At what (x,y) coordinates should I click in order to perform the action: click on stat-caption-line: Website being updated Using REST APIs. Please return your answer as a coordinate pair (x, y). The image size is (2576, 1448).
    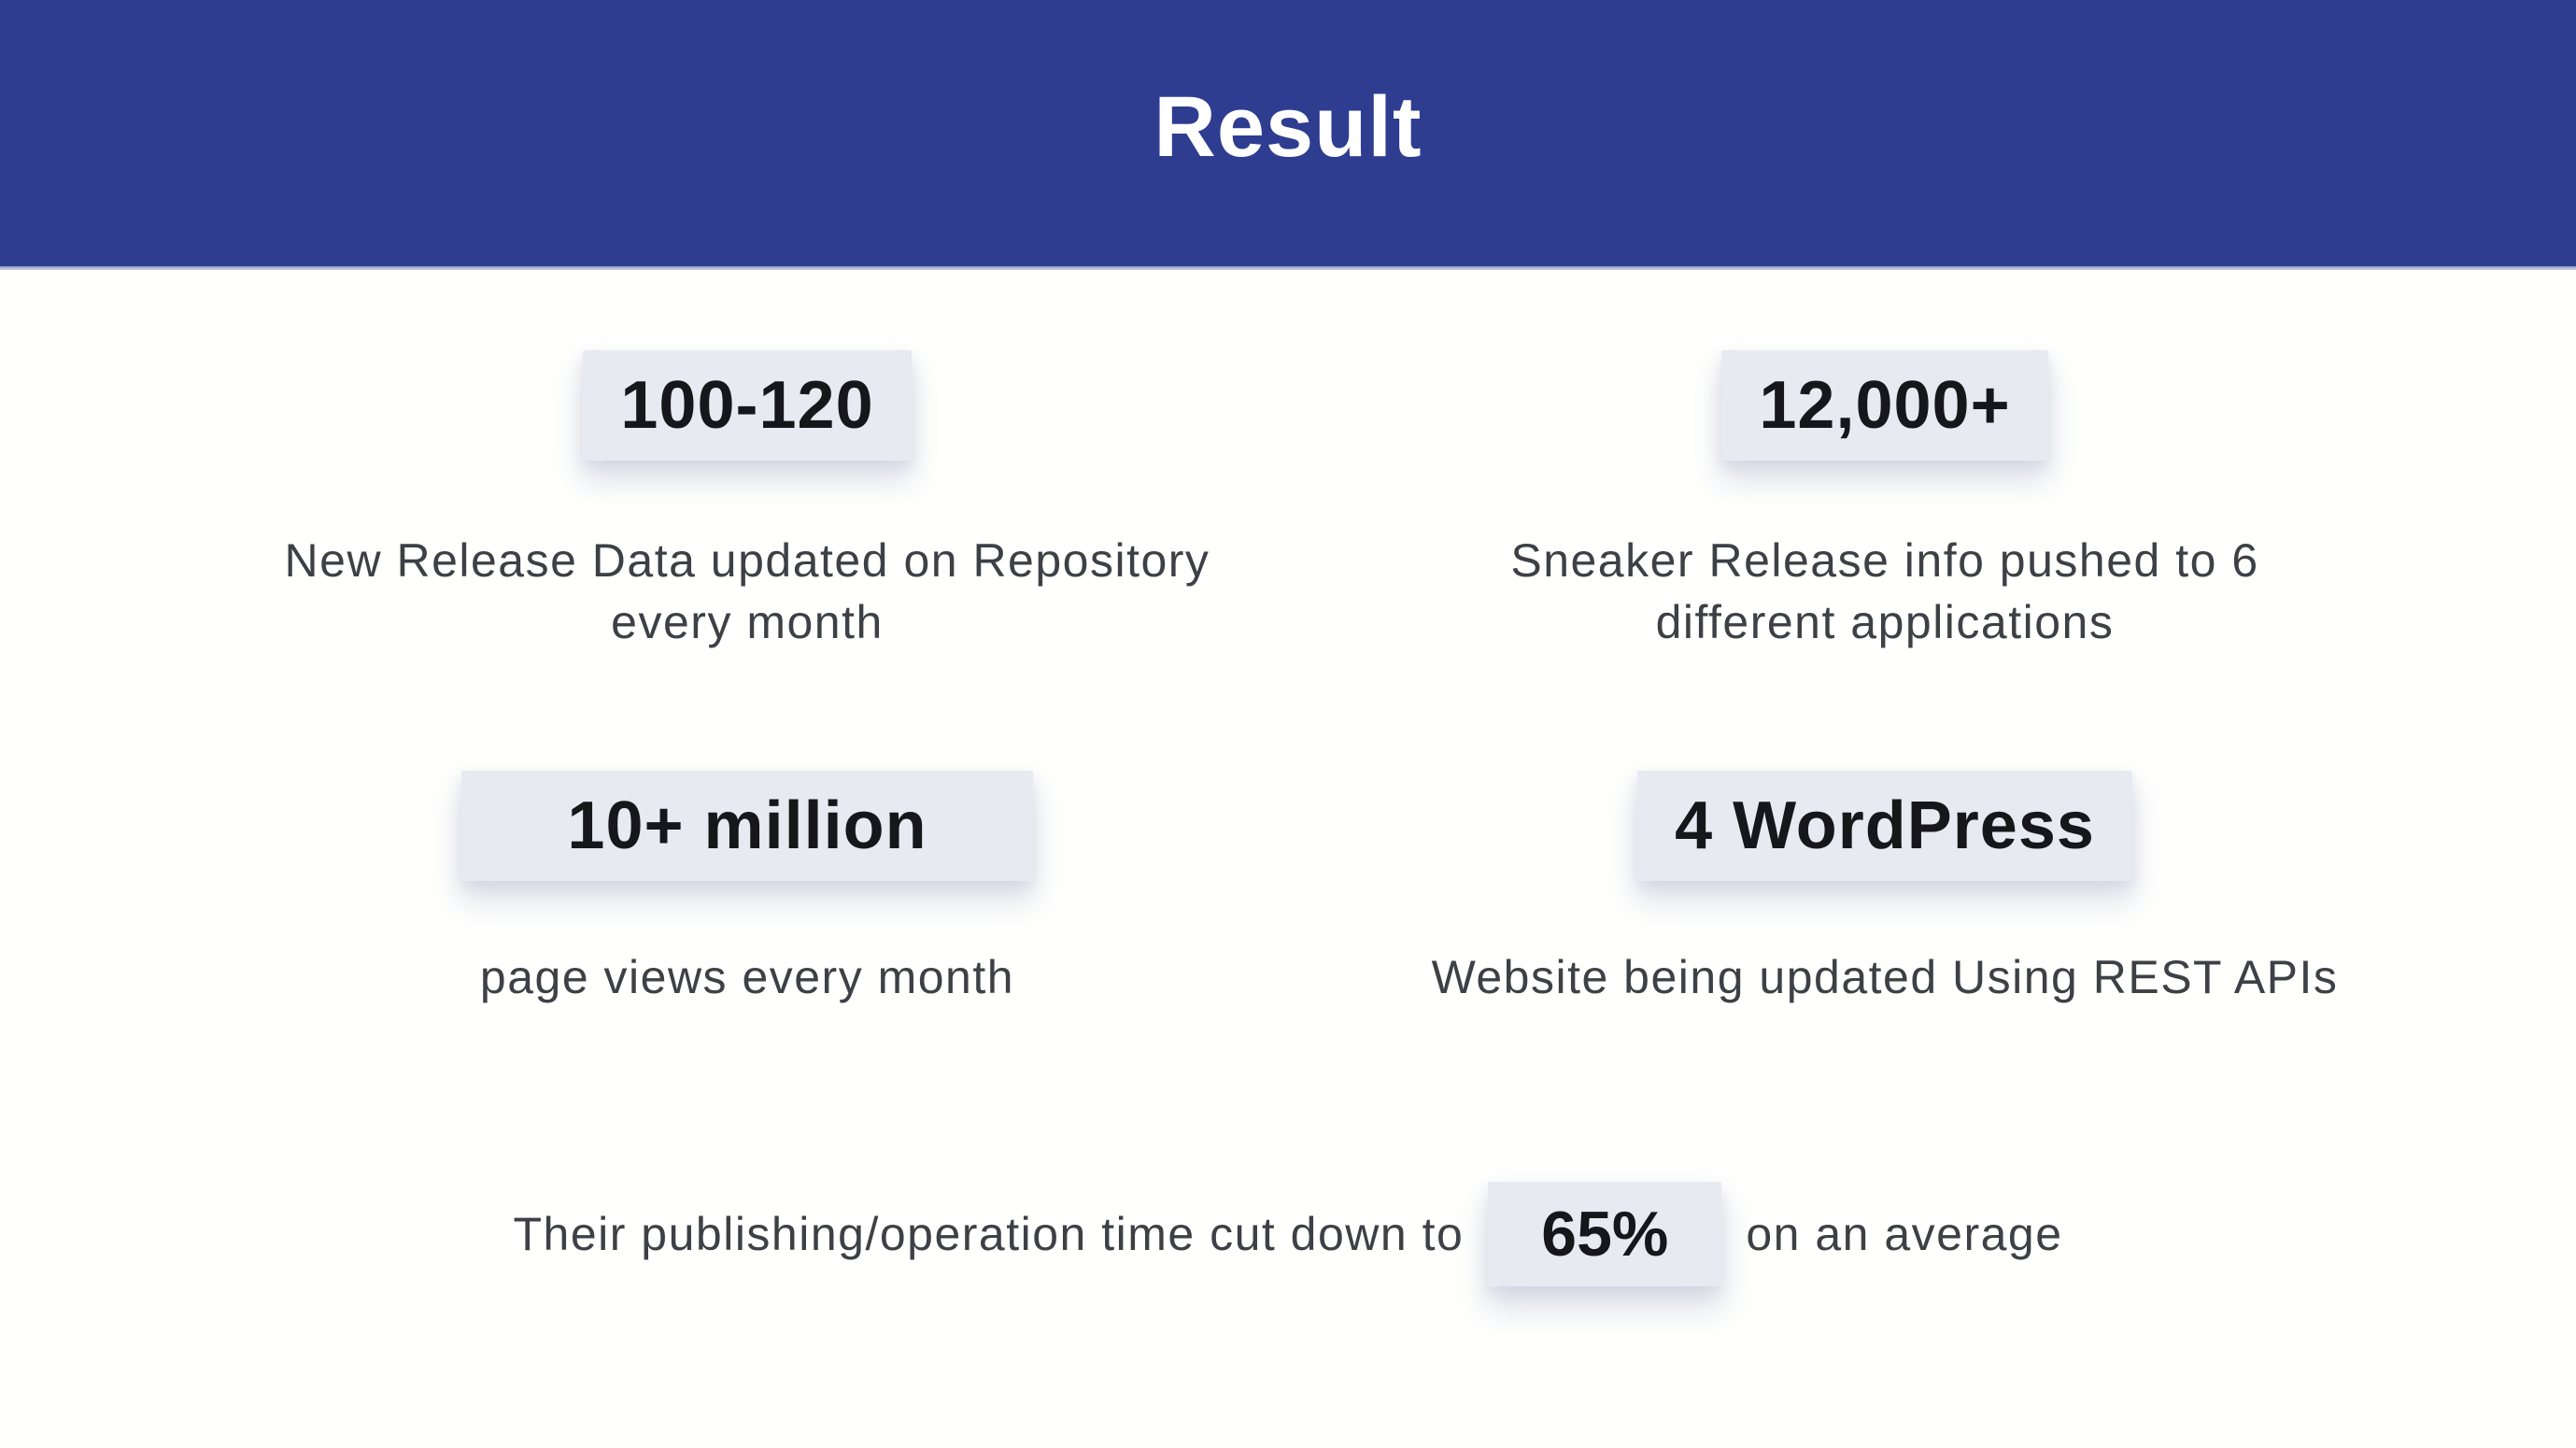
    Looking at the image, I should click on (1885, 977).